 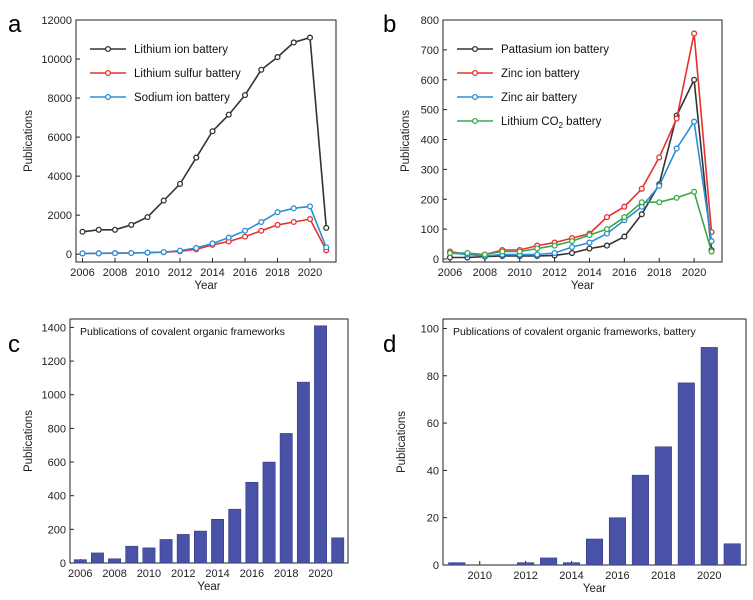 What do you see at coordinates (551, 123) in the screenshot?
I see `legend-label: Lithium CO2 battery` at bounding box center [551, 123].